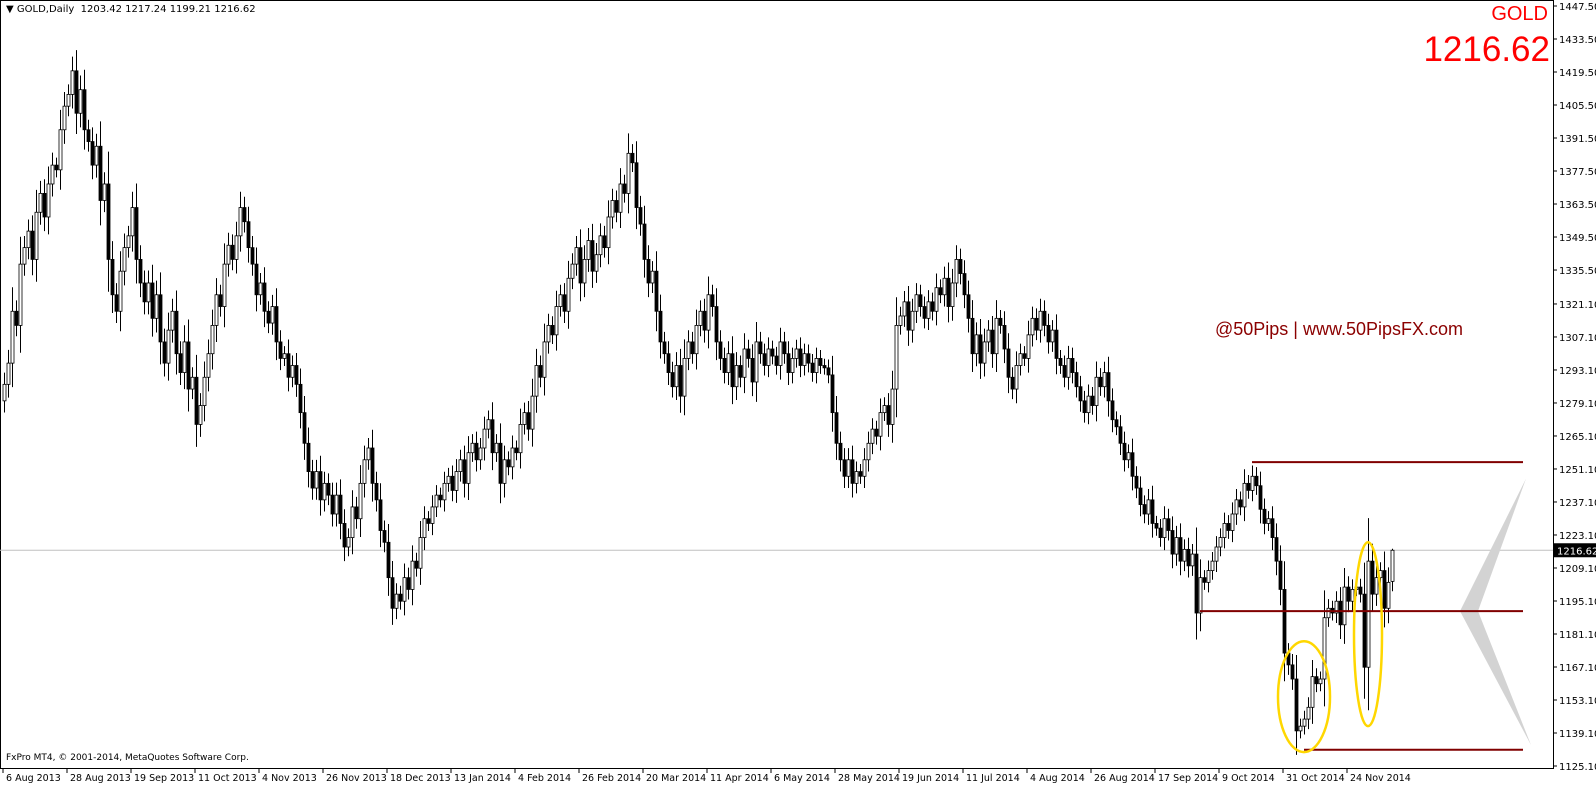  Describe the element at coordinates (869, 778) in the screenshot. I see `x-tick-label: 28 May 2014` at that location.